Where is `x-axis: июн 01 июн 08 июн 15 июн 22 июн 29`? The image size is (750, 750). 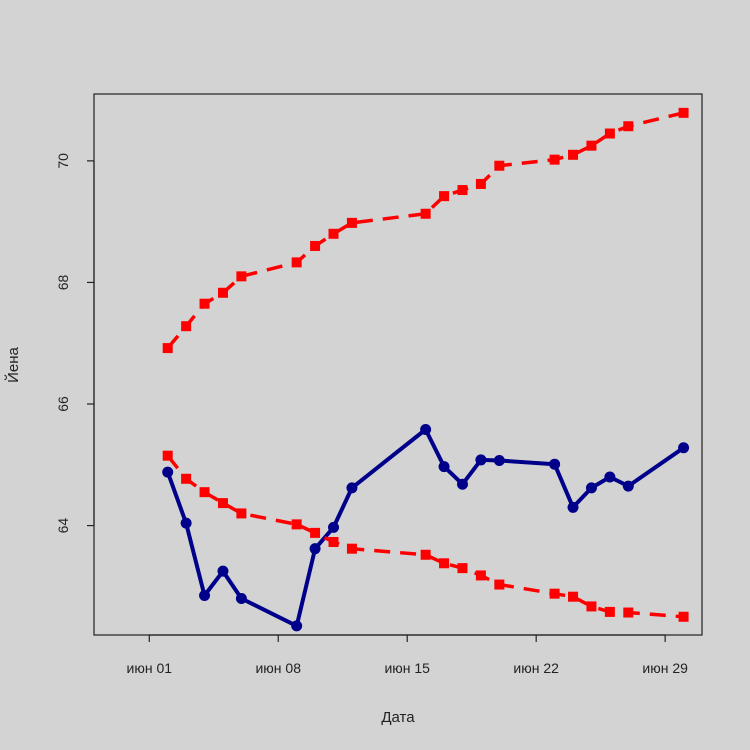 x-axis: июн 01 июн 08 июн 15 июн 22 июн 29 is located at coordinates (407, 655).